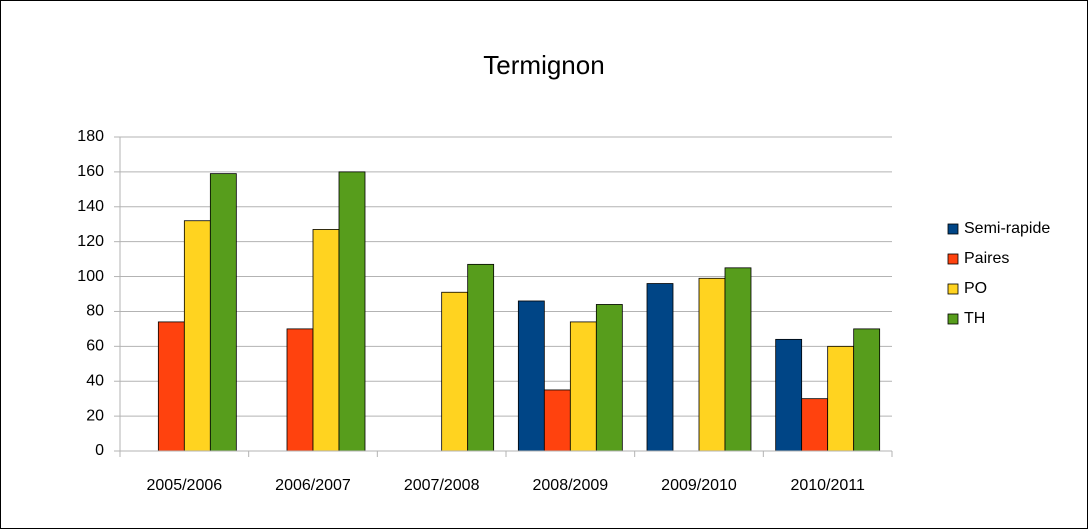 This screenshot has height=529, width=1088. I want to click on y-tick-label: 140, so click(90, 206).